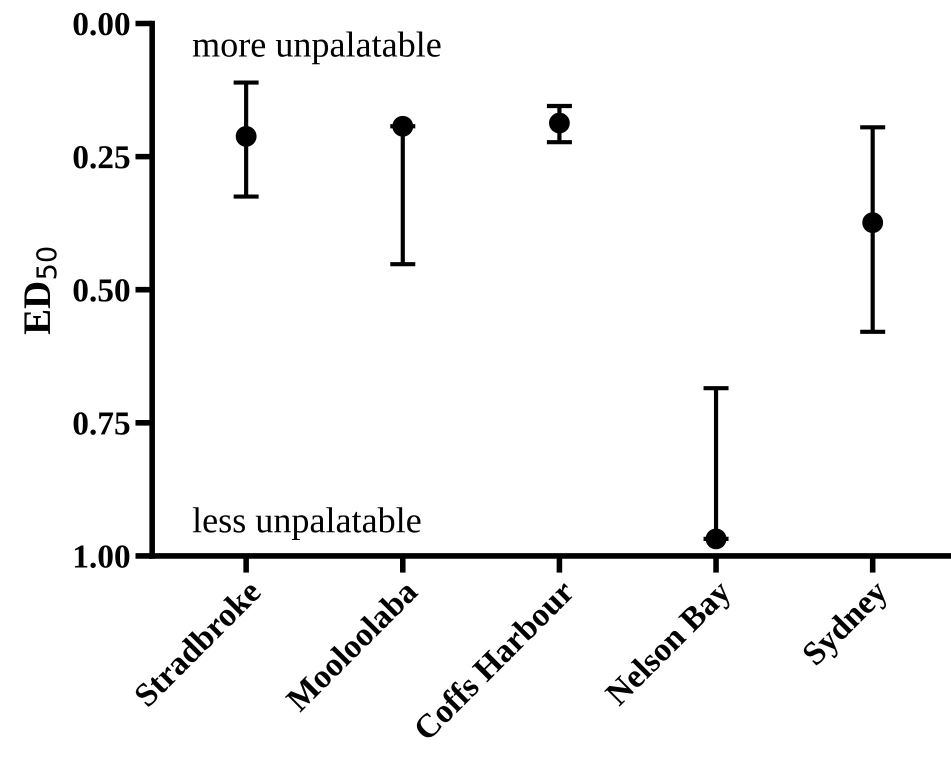  Describe the element at coordinates (102, 24) in the screenshot. I see `y-tick-label: 0.00` at that location.